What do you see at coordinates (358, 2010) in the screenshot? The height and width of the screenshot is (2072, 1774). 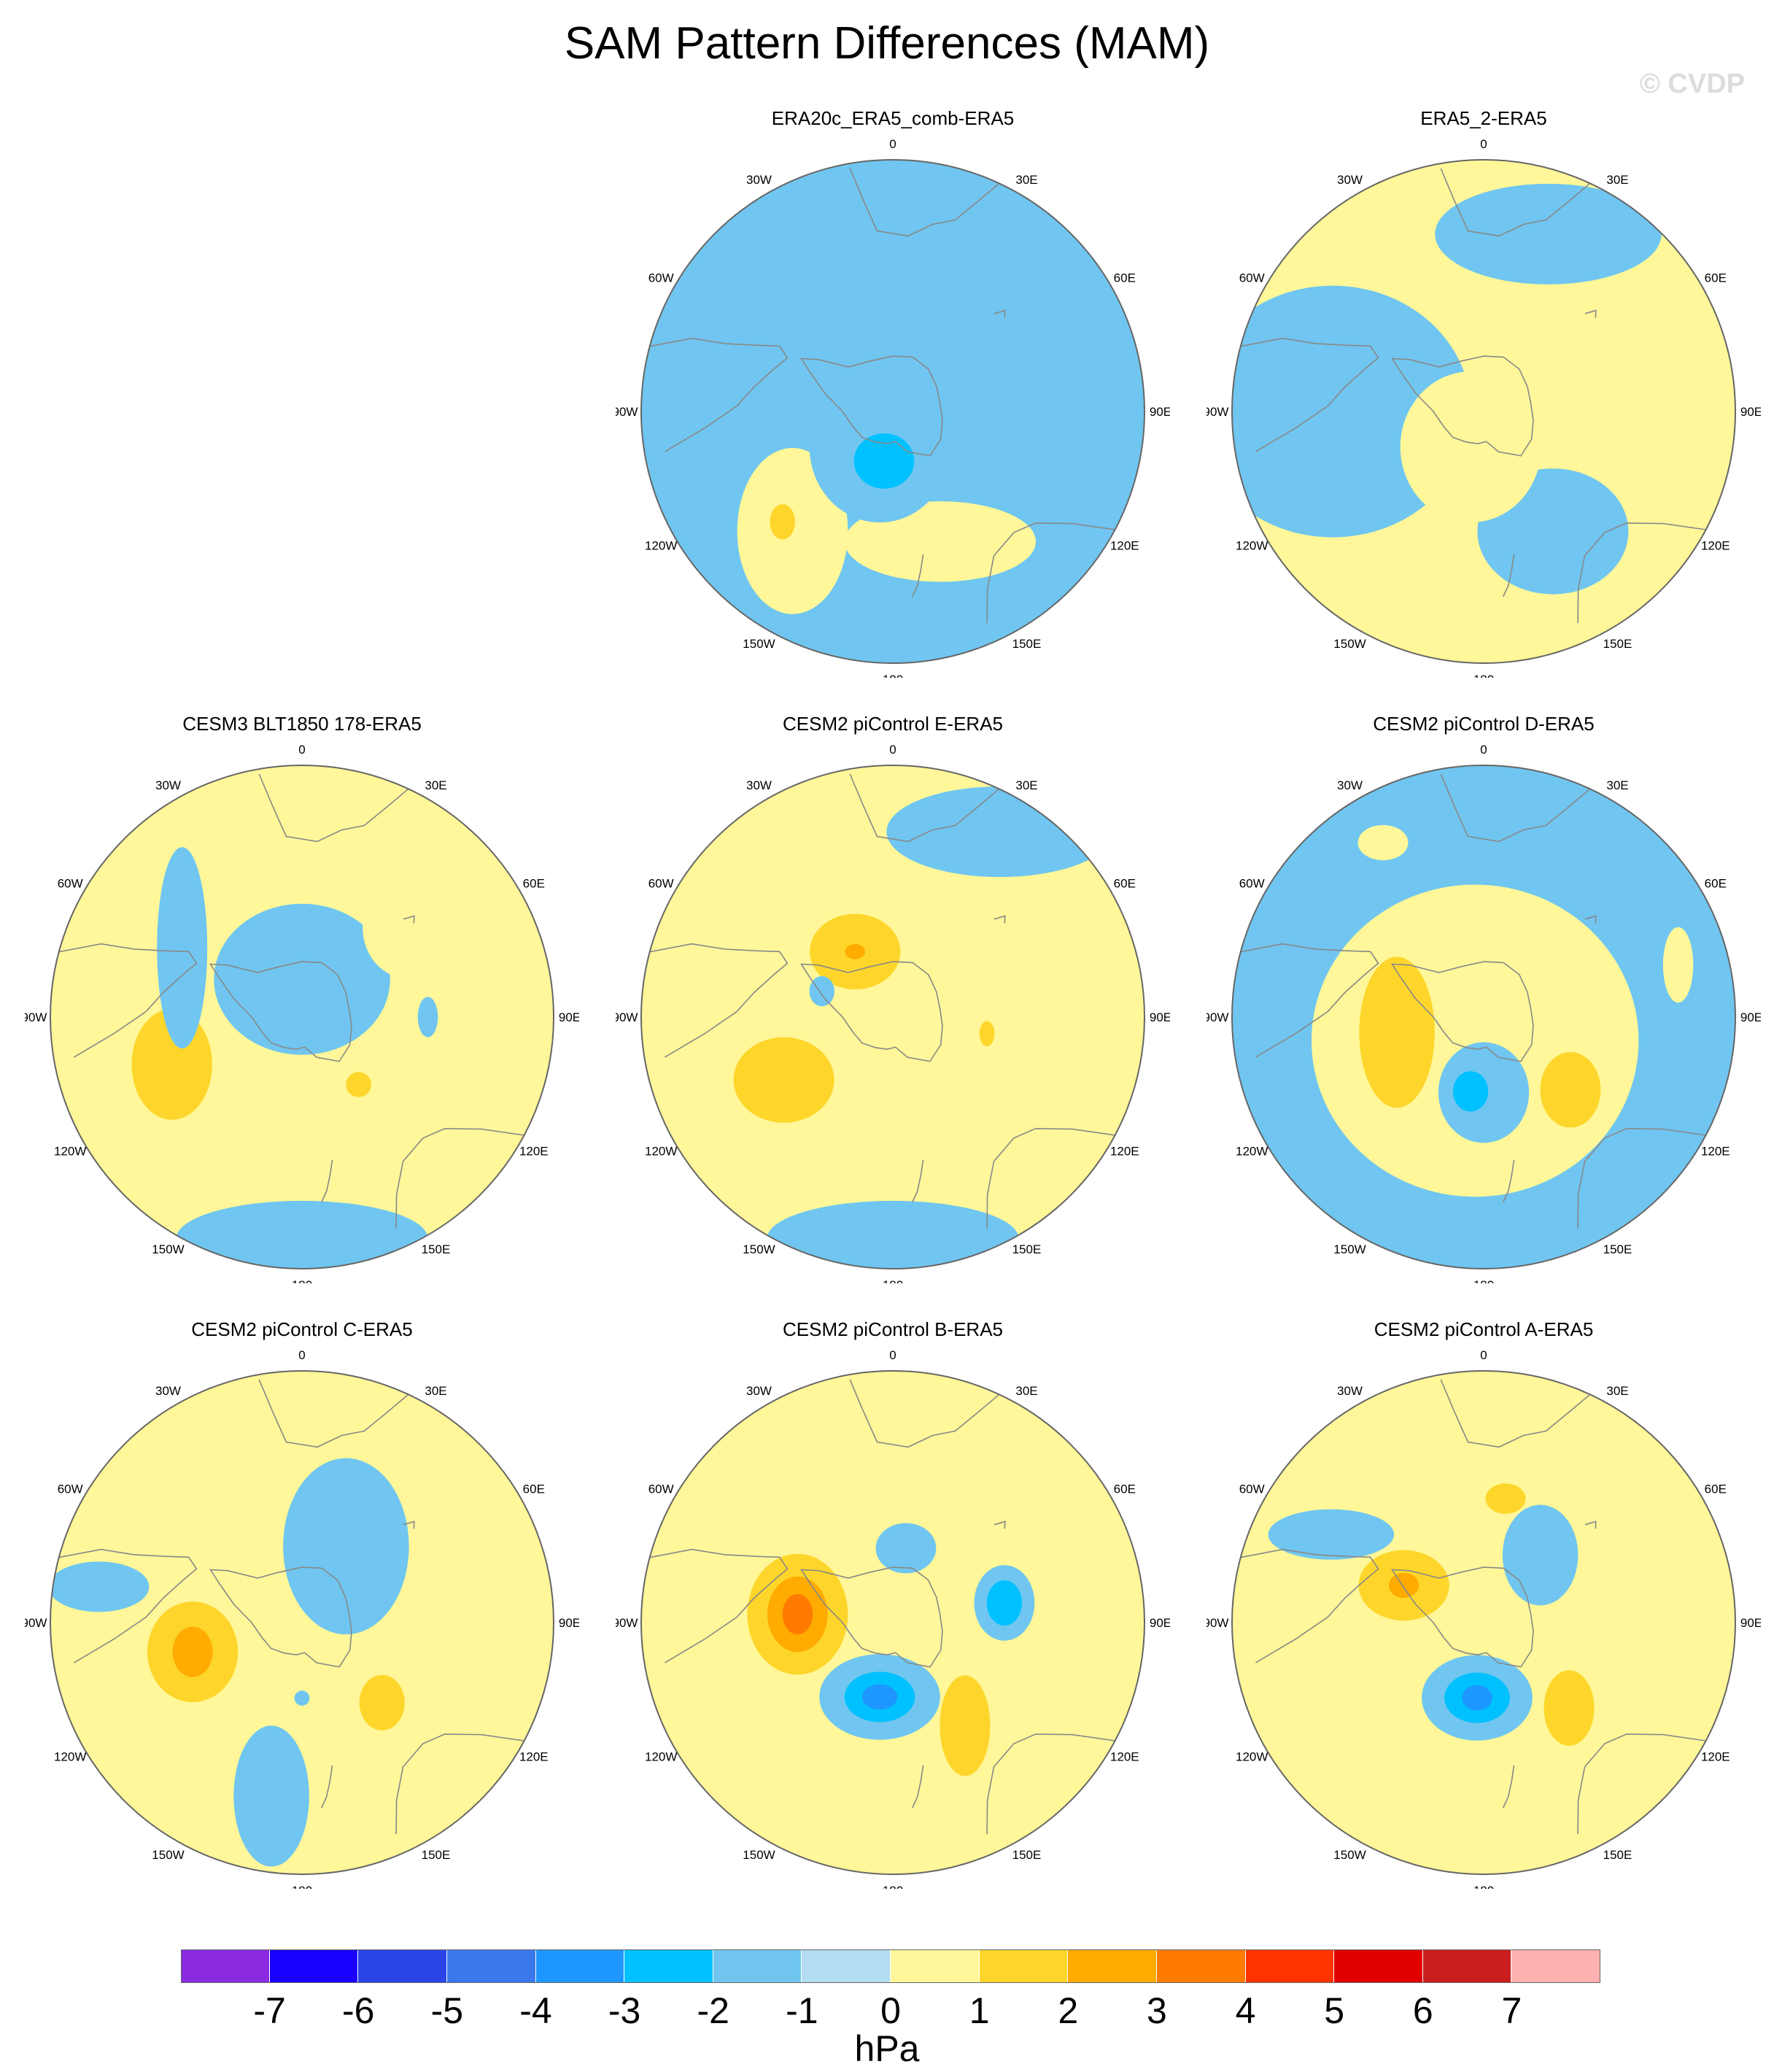 I see `colorbar-tick-label: -6` at bounding box center [358, 2010].